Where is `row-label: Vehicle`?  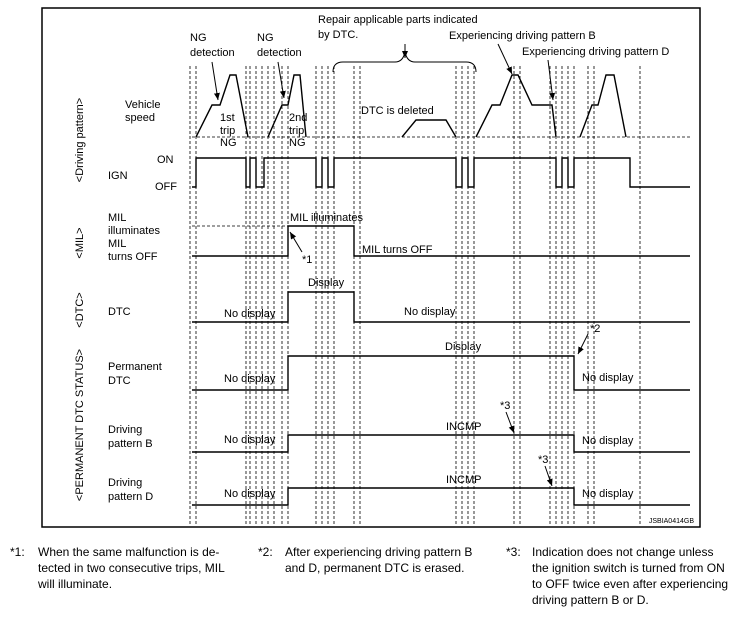
row-label: Vehicle is located at coordinates (142, 105).